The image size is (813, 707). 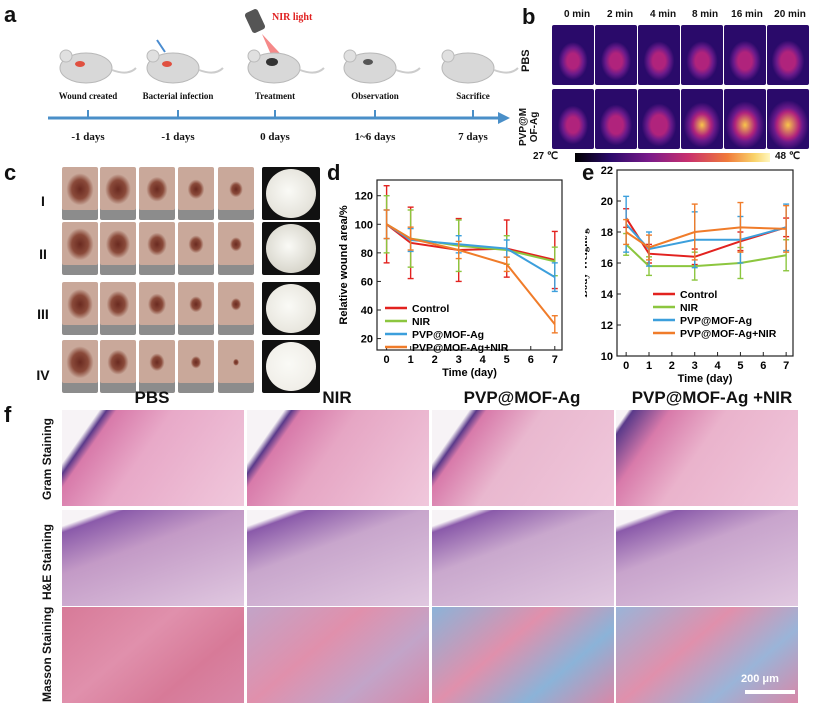 I want to click on histo-row-gram: Gram Staining, so click(x=47, y=458).